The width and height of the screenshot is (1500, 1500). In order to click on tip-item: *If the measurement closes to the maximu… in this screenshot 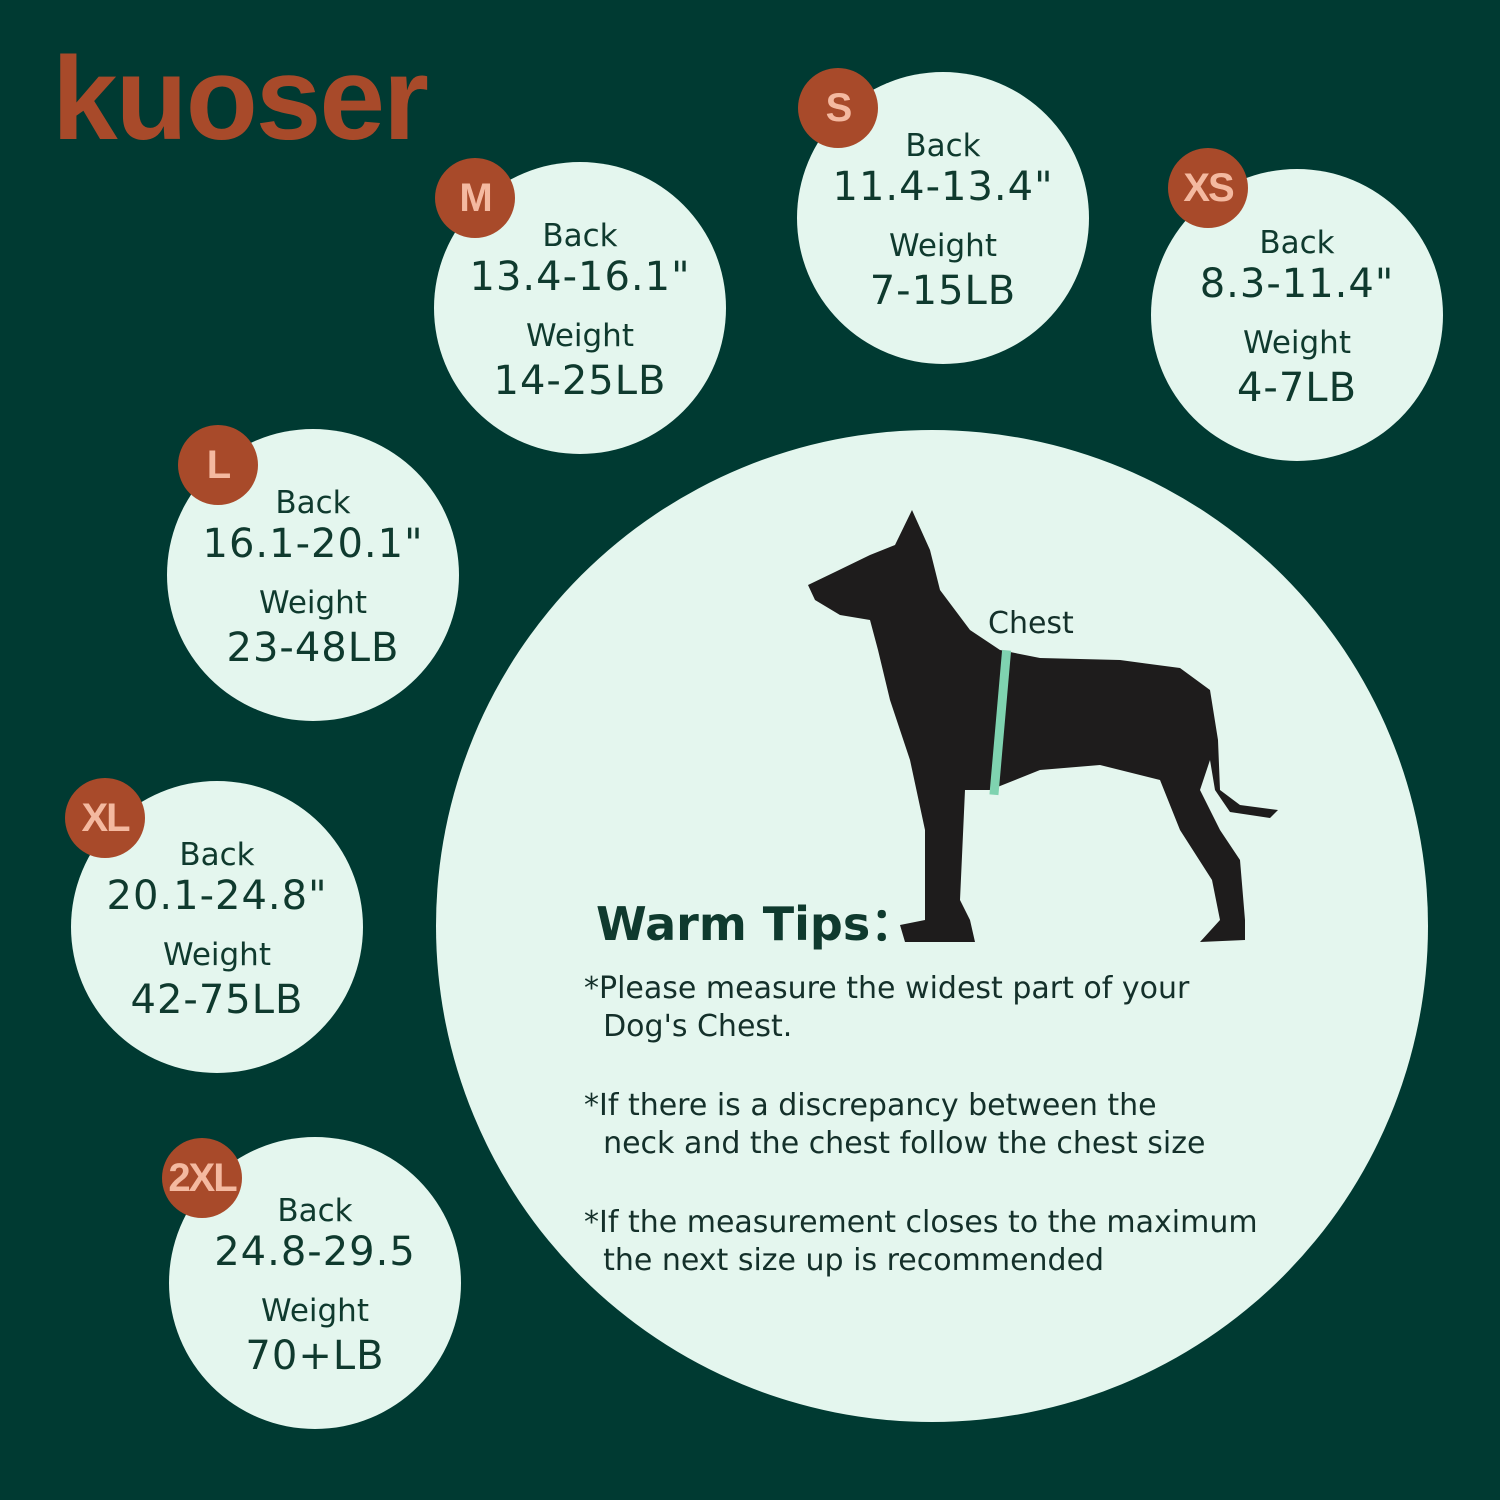, I will do `click(921, 1241)`.